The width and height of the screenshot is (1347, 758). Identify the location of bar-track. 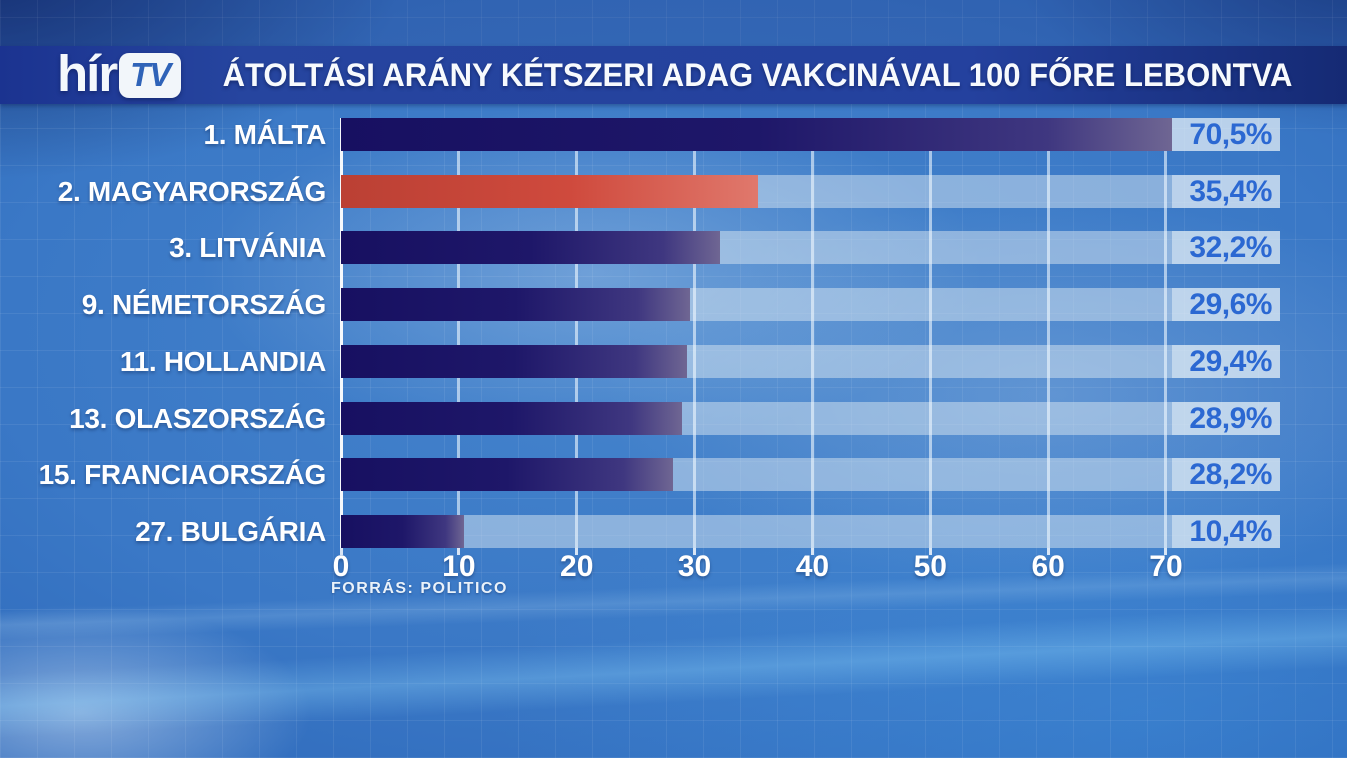
(810, 531).